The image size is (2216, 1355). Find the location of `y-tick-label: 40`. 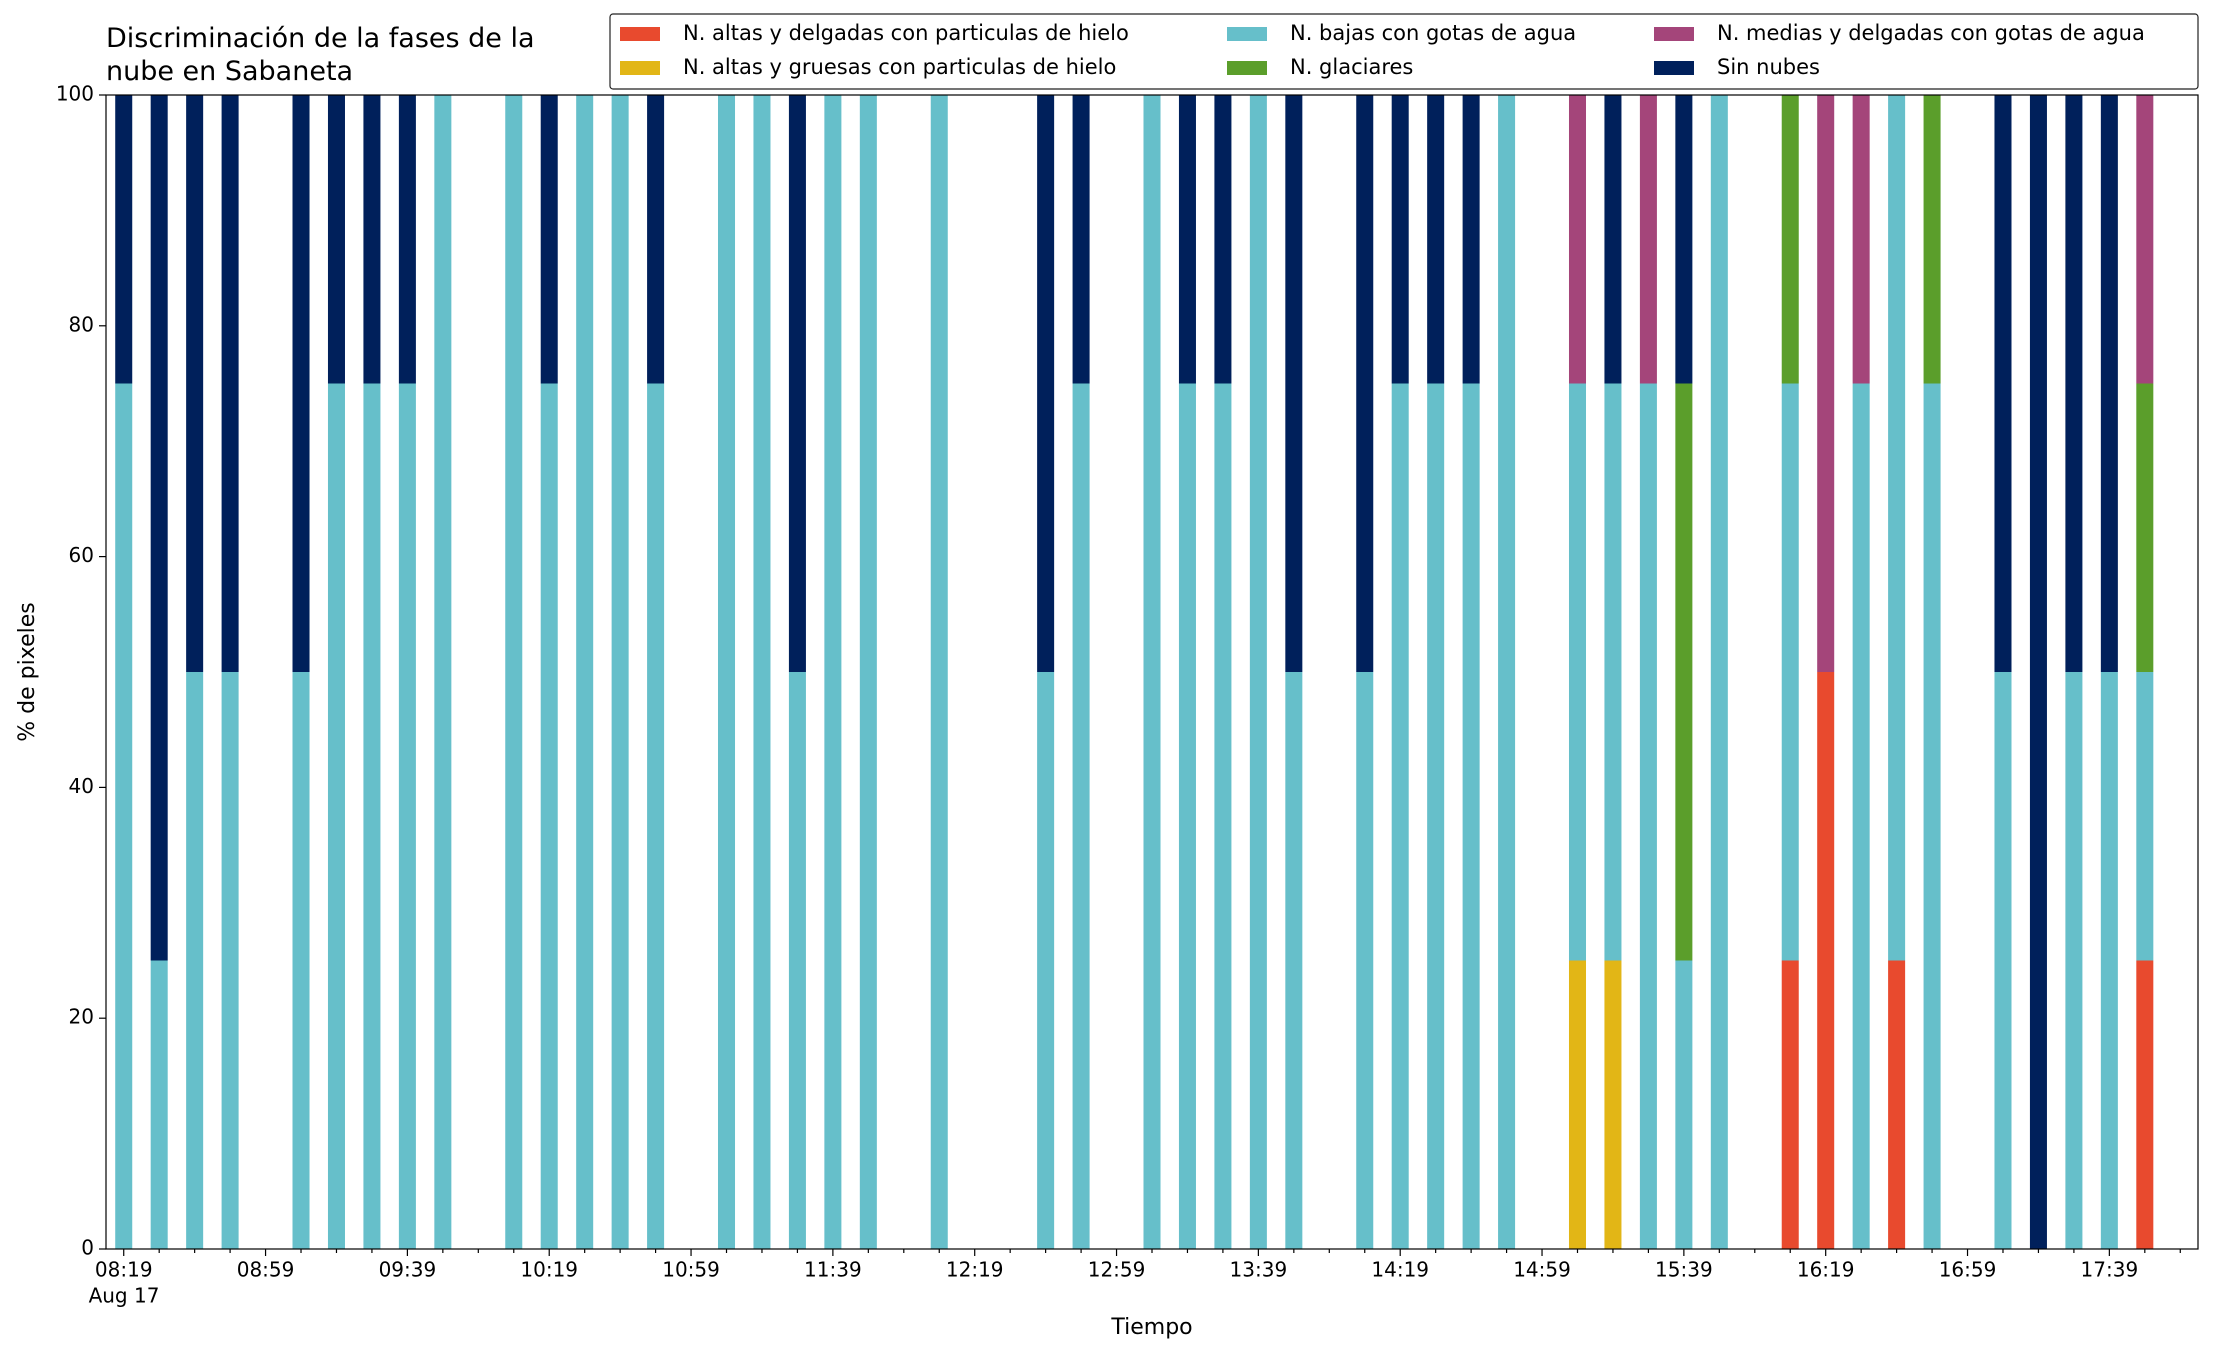

y-tick-label: 40 is located at coordinates (81, 786).